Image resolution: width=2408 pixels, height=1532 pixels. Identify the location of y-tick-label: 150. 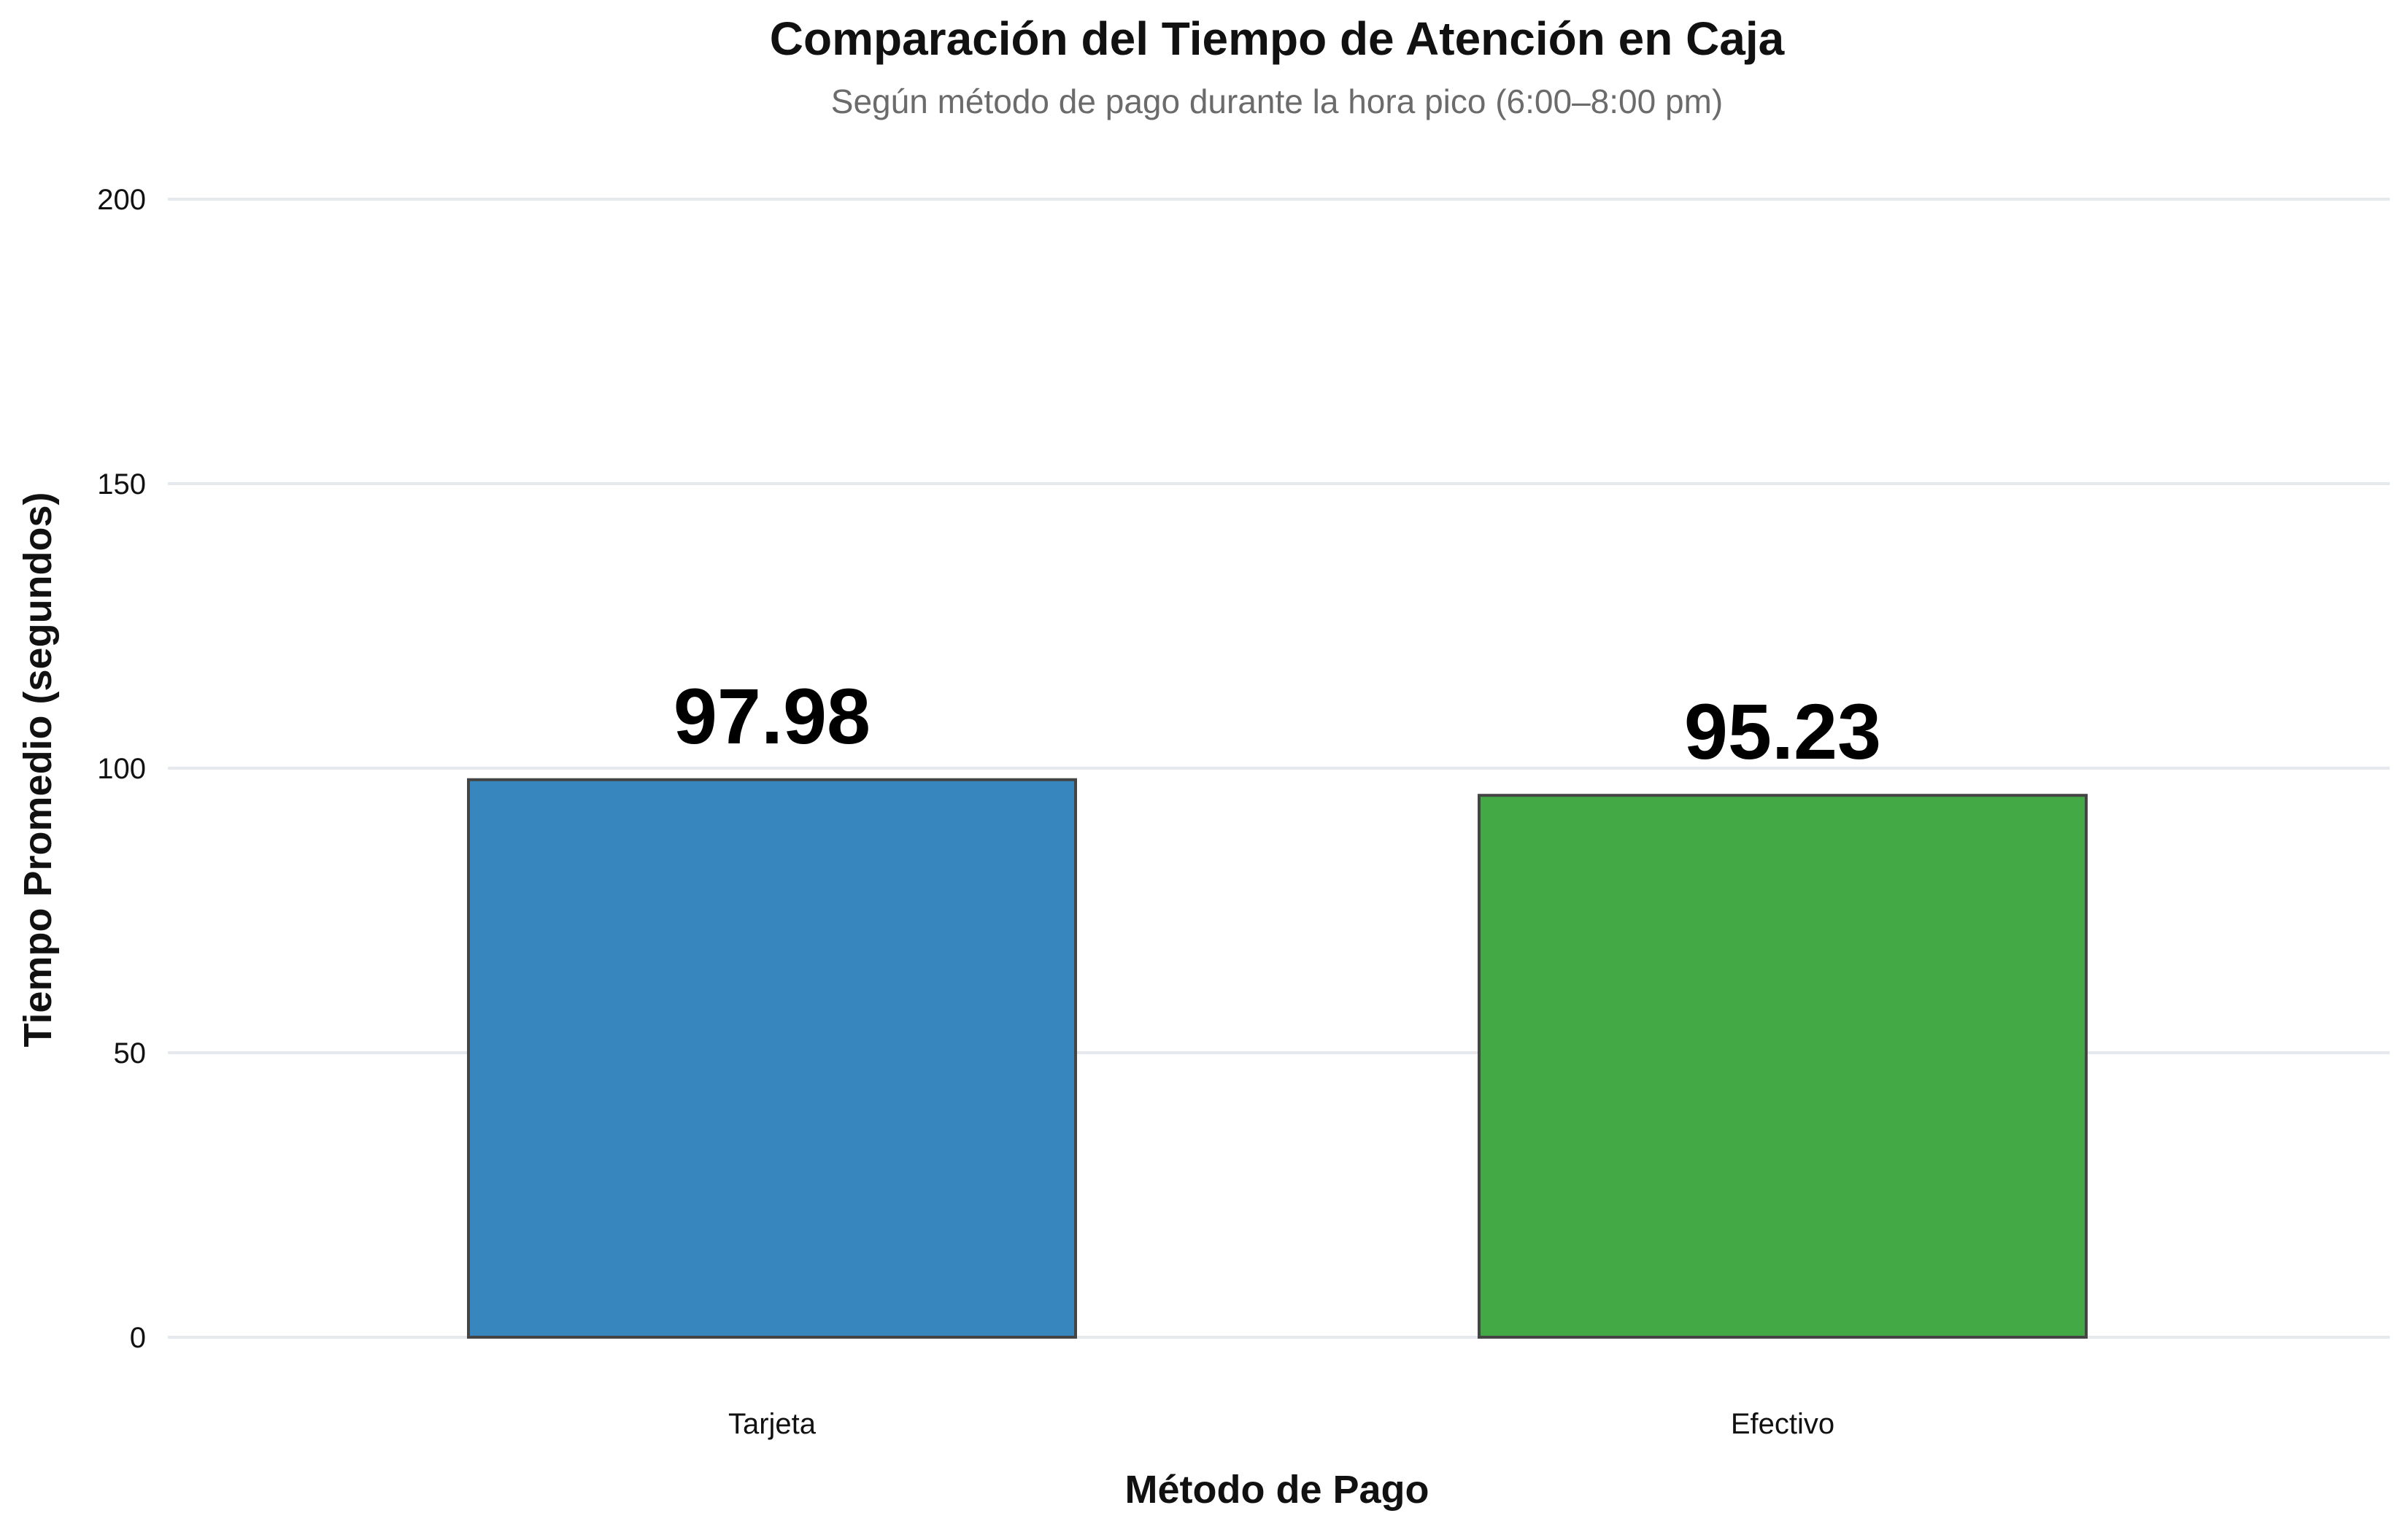
(121, 484).